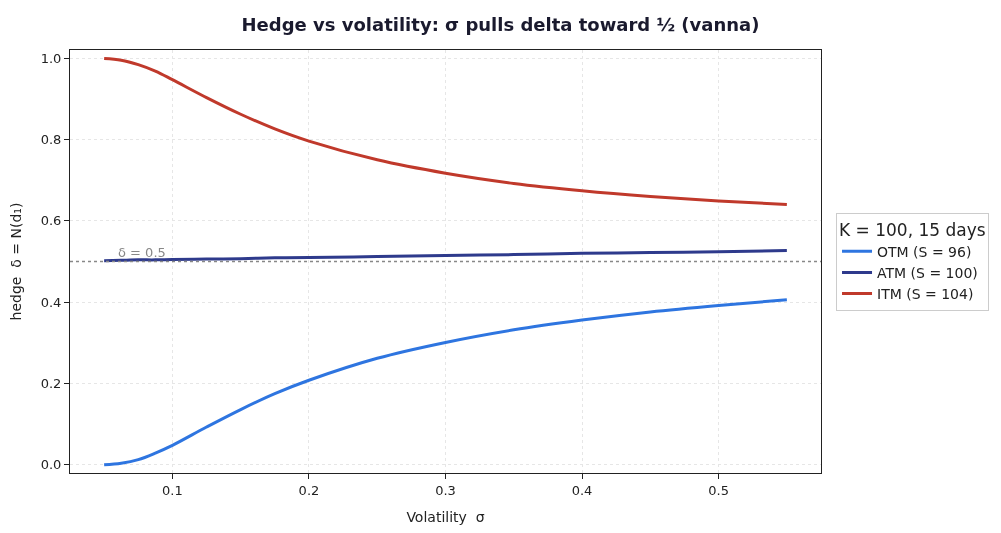 Image resolution: width=1001 pixels, height=533 pixels. I want to click on x-tick-label: 0.1, so click(172, 490).